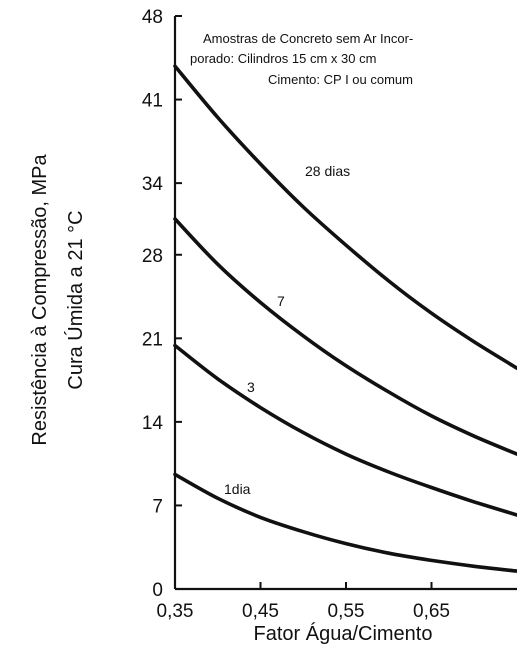 The image size is (517, 649). I want to click on curve-label-1dia: 1dia, so click(237, 489).